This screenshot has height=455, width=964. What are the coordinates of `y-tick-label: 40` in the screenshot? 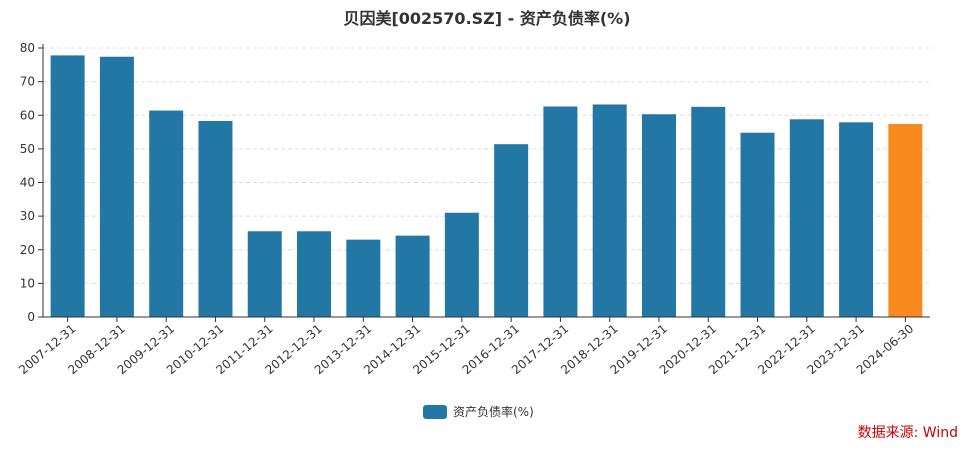 It's located at (27, 183).